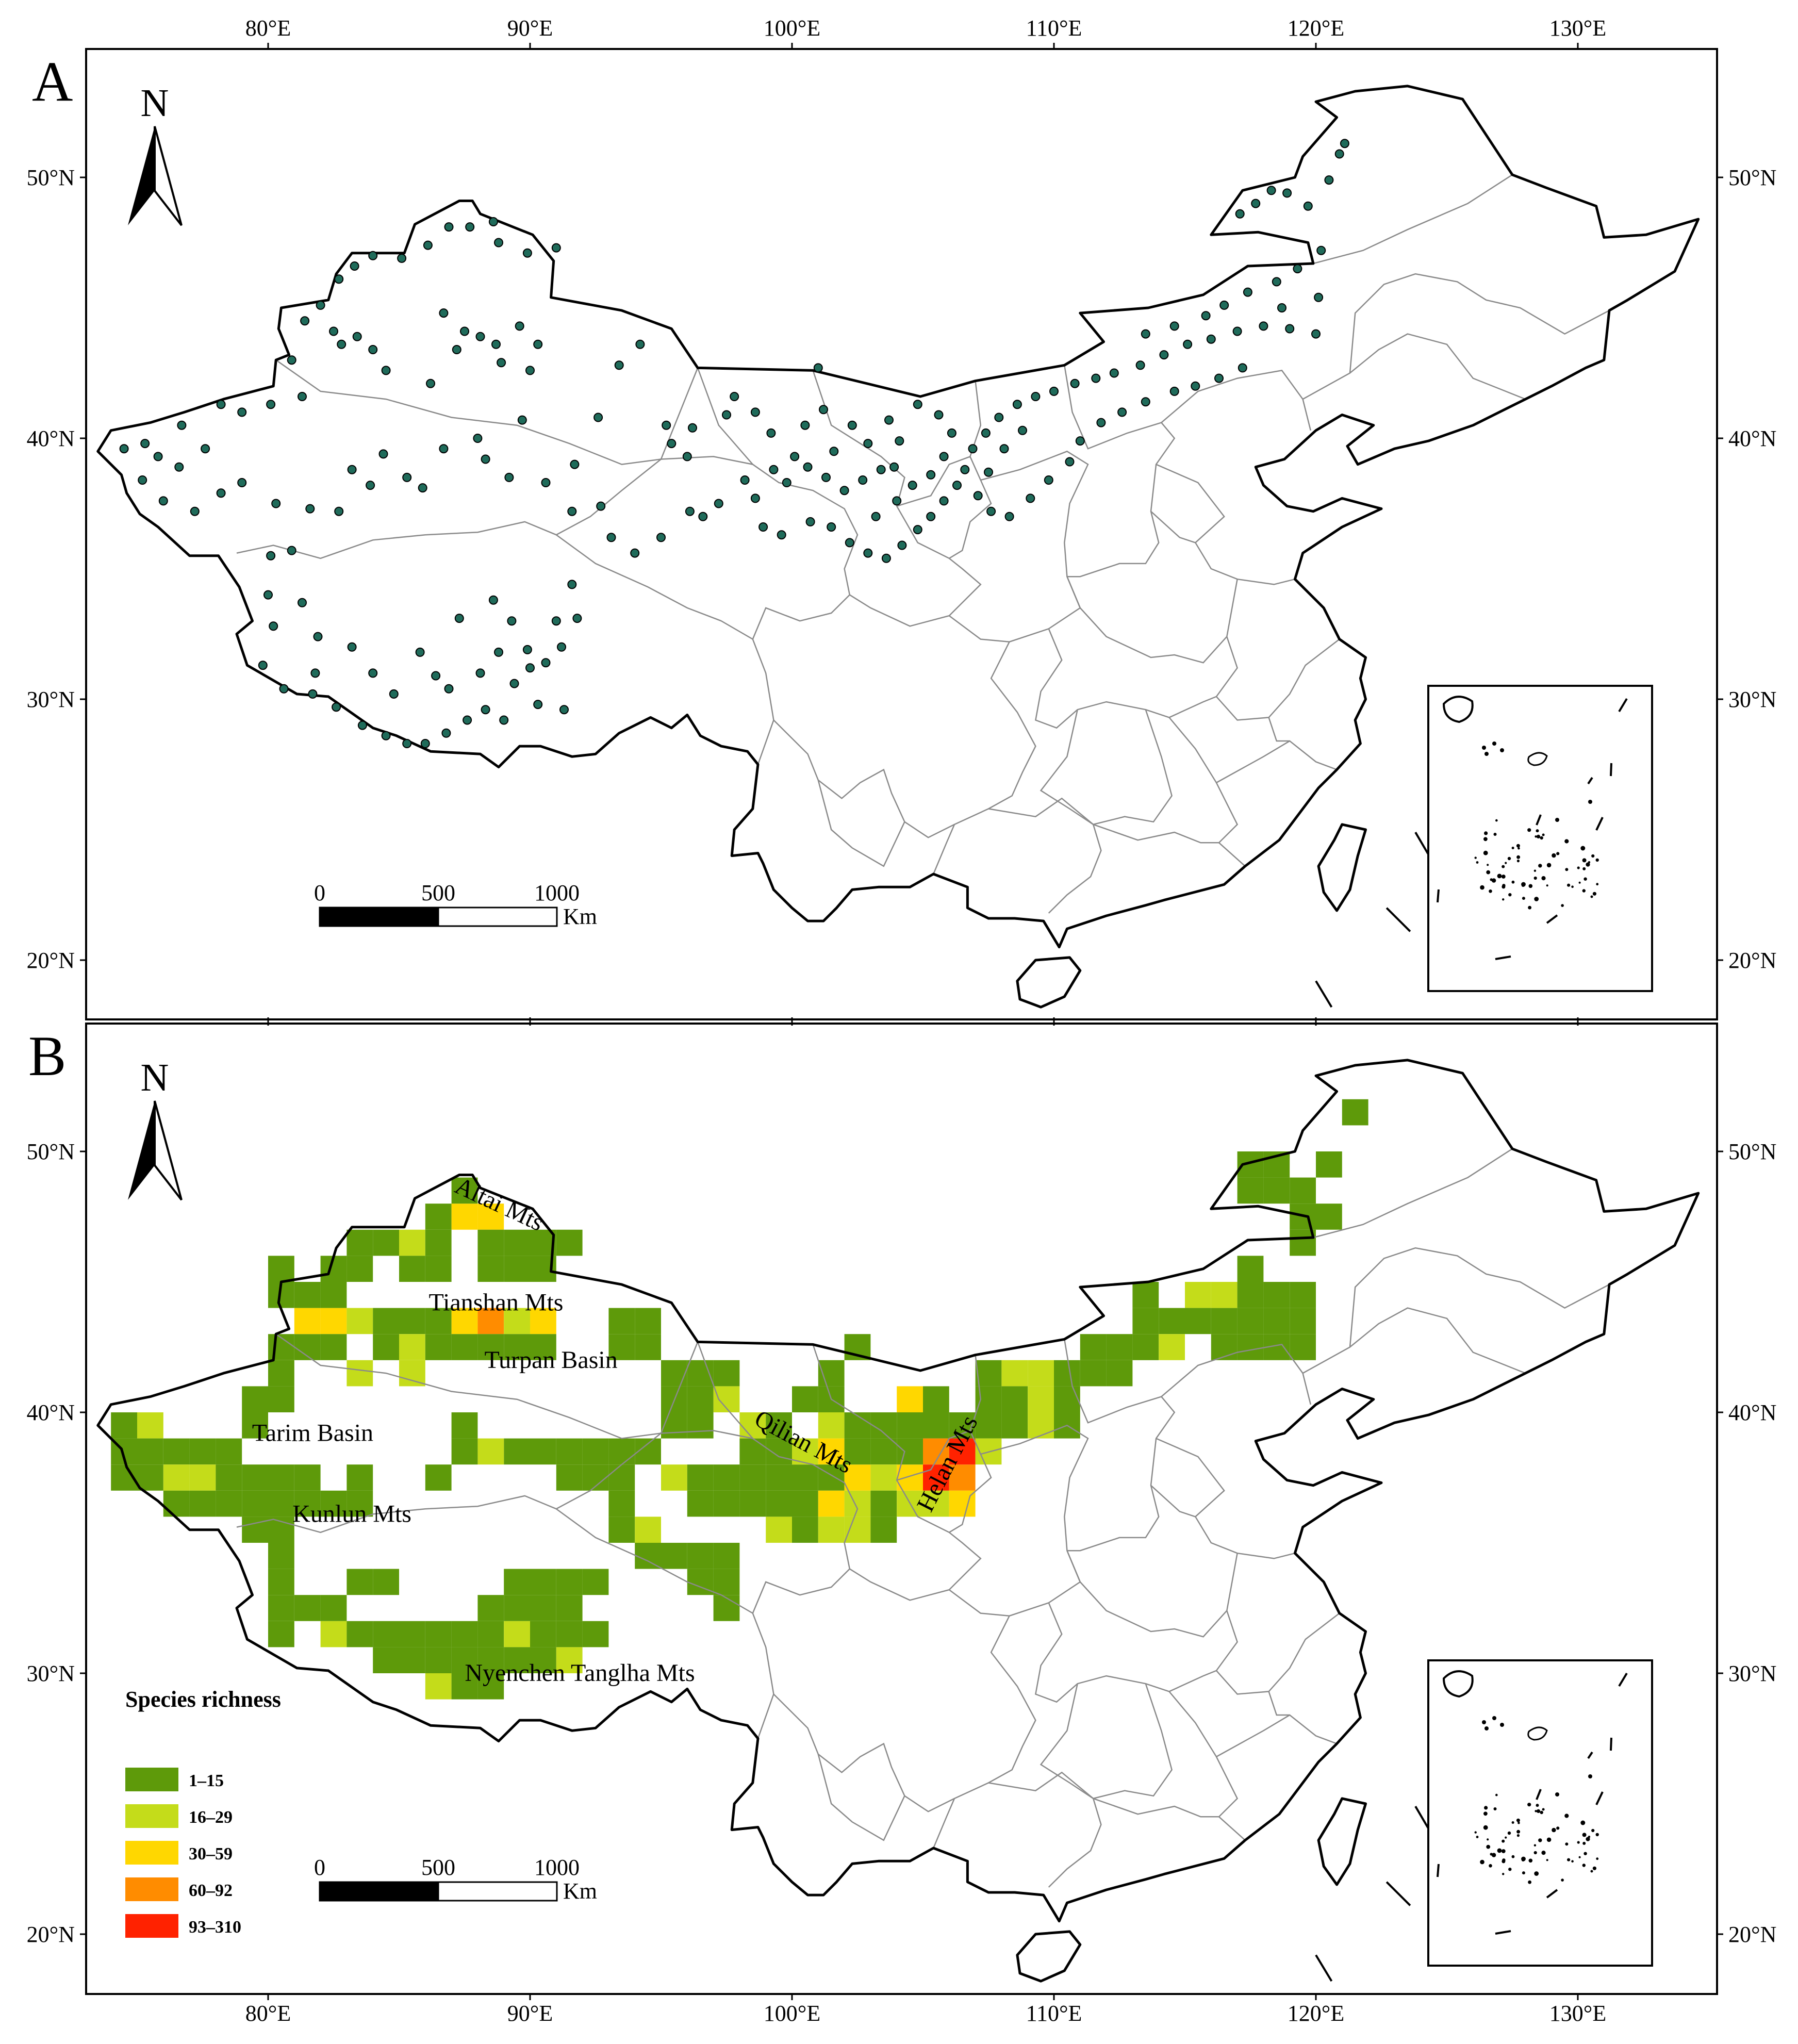 The width and height of the screenshot is (1798, 2044). What do you see at coordinates (439, 1891) in the screenshot?
I see `scale-bar-outline` at bounding box center [439, 1891].